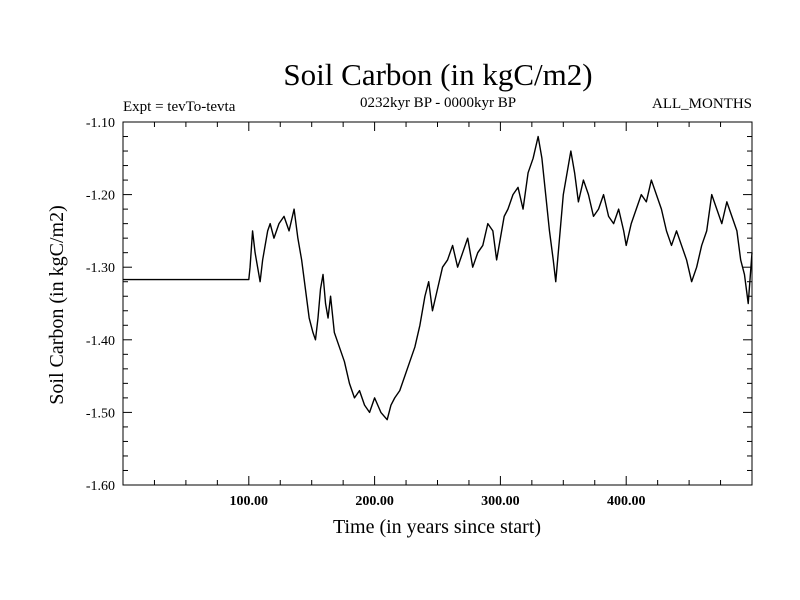 This screenshot has height=600, width=800. I want to click on x-axis-label: Time (in years since start), so click(437, 527).